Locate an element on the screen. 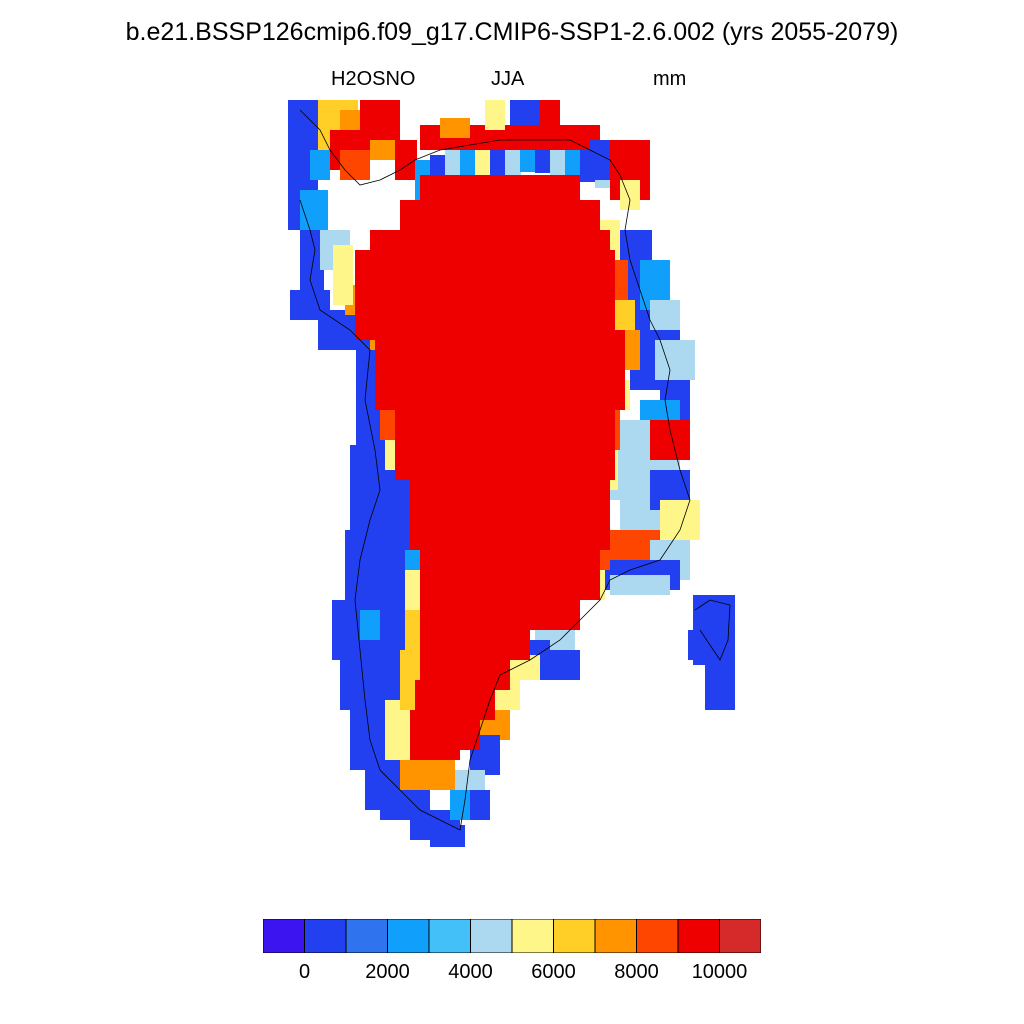  colorbar is located at coordinates (512, 936).